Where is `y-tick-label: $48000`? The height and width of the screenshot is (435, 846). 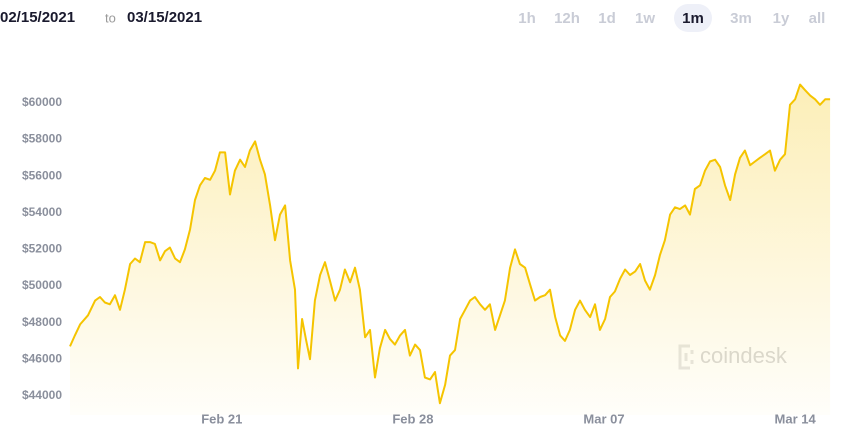 y-tick-label: $48000 is located at coordinates (42, 322).